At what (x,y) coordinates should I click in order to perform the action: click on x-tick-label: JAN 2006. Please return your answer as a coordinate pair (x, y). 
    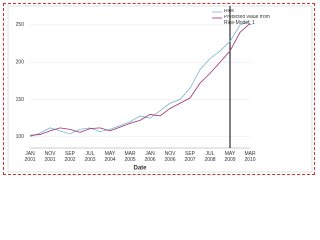
    Looking at the image, I should click on (150, 157).